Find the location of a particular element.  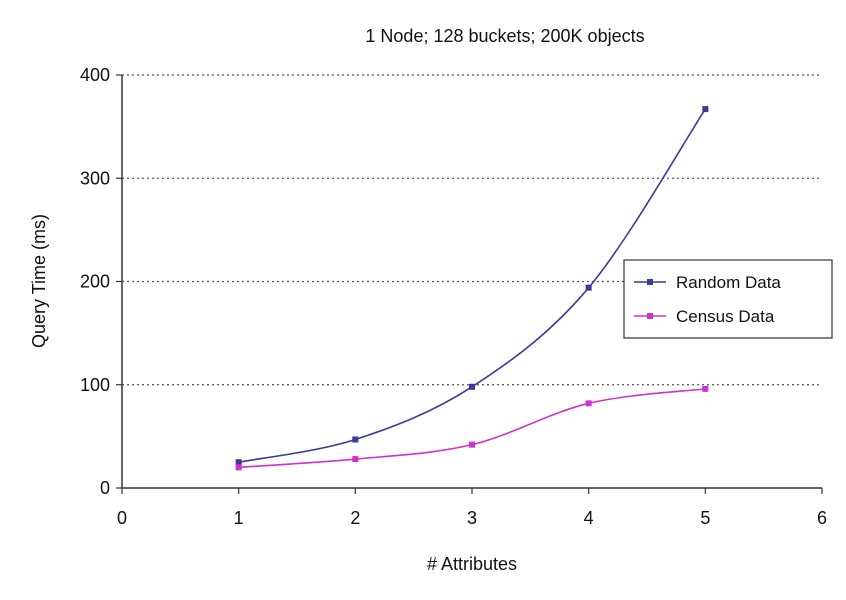

legend-item-census-data: Census Data is located at coordinates (704, 316).